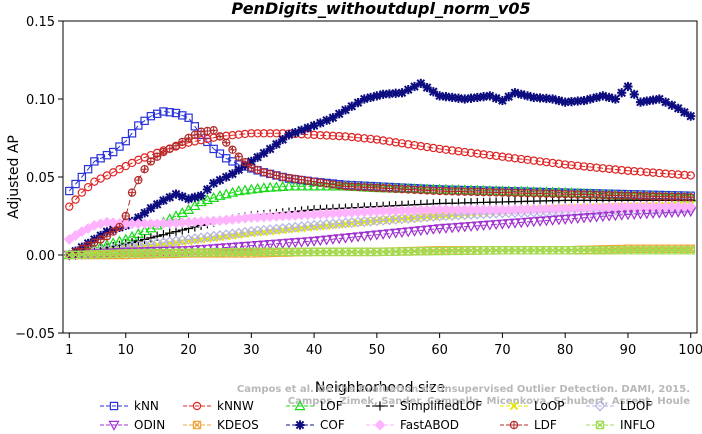 The height and width of the screenshot is (434, 702). I want to click on x-tick-label: 20, so click(188, 350).